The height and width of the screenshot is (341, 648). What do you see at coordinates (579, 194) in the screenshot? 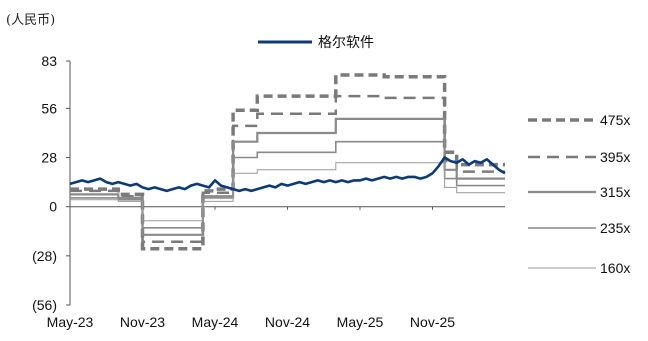
I see `band-legend: 475x 395x 315x 235x 160x` at bounding box center [579, 194].